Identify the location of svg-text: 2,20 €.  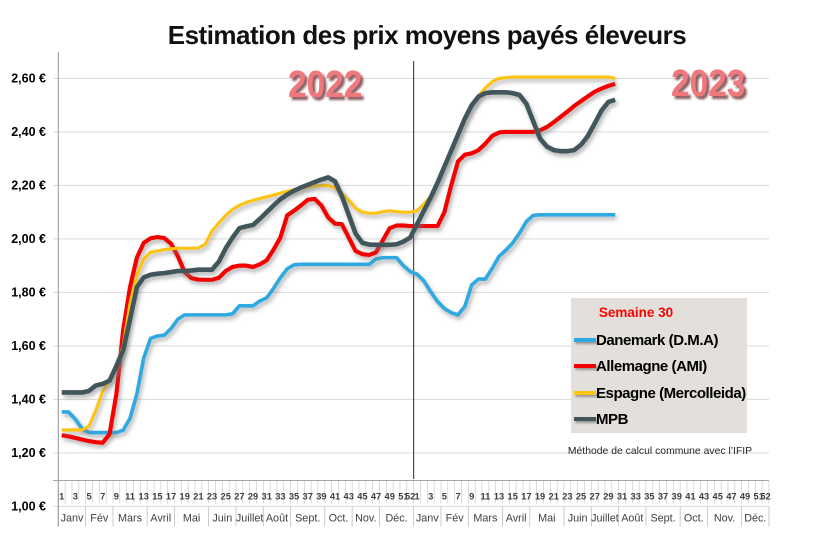
(28, 186).